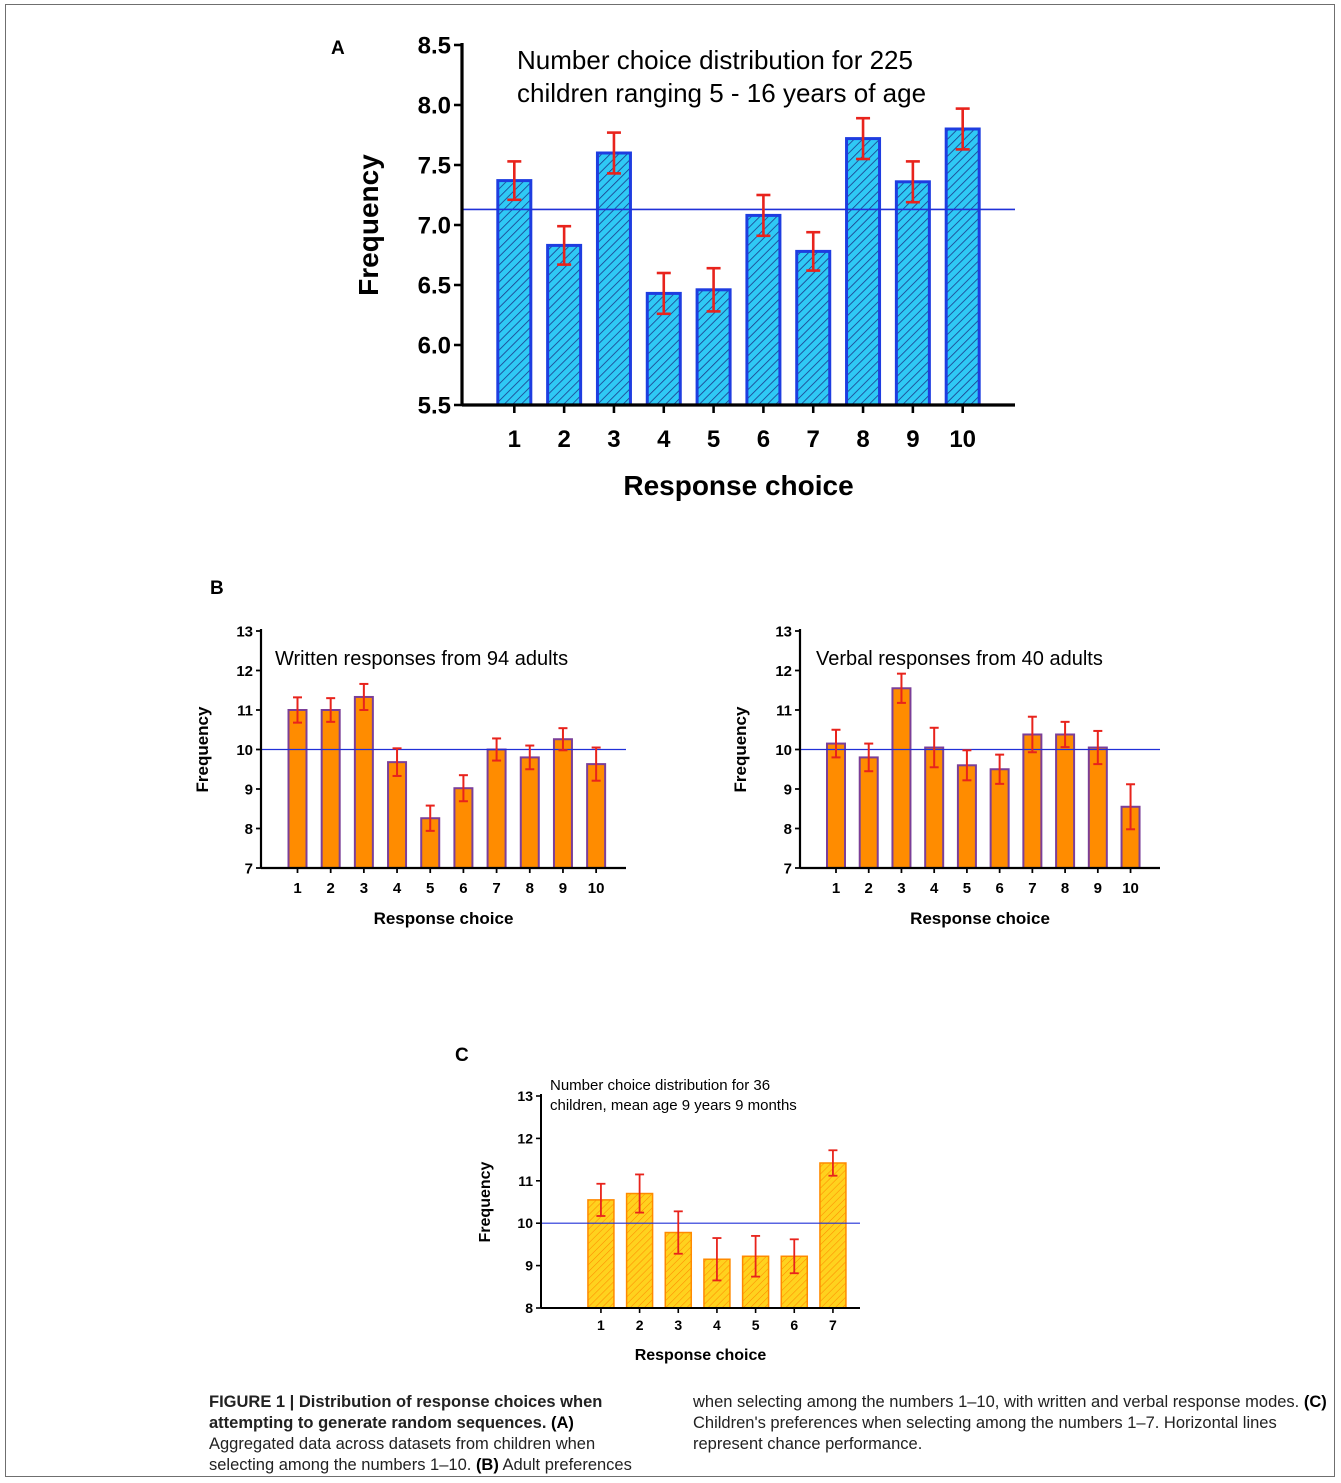 This screenshot has width=1341, height=1483. What do you see at coordinates (434, 166) in the screenshot?
I see `y-tick-label: 7.5` at bounding box center [434, 166].